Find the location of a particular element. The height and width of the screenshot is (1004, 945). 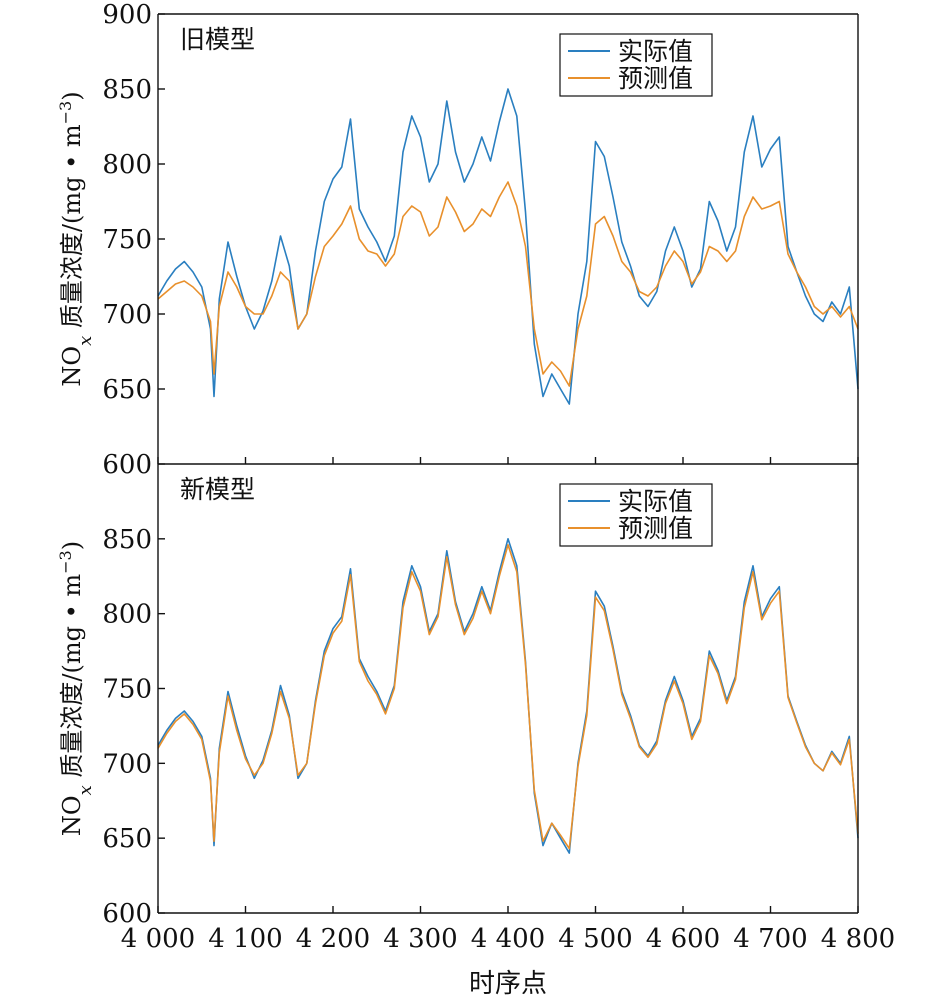

x-axis-label: 时序点 is located at coordinates (508, 984).